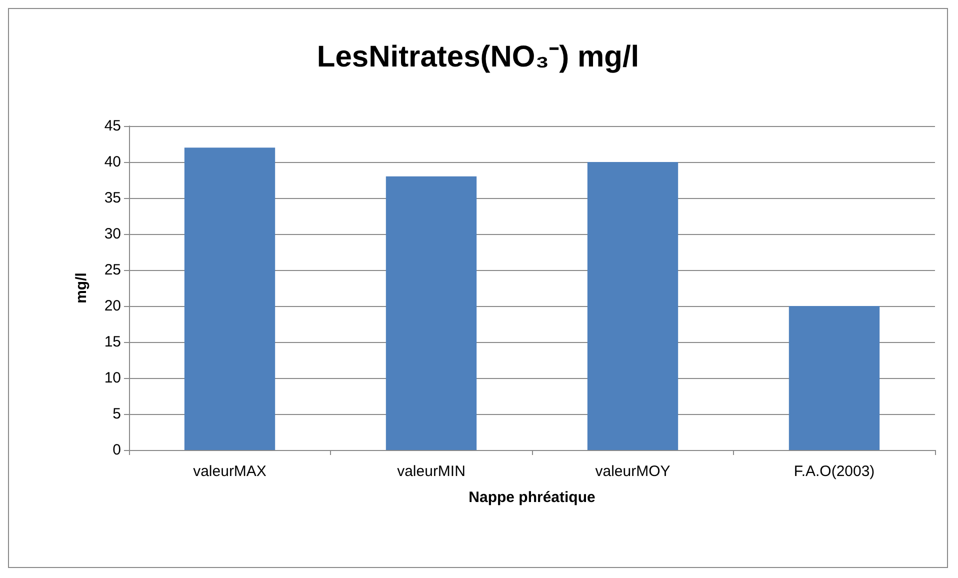 This screenshot has height=578, width=958. What do you see at coordinates (112, 342) in the screenshot?
I see `y-tick-label: 15` at bounding box center [112, 342].